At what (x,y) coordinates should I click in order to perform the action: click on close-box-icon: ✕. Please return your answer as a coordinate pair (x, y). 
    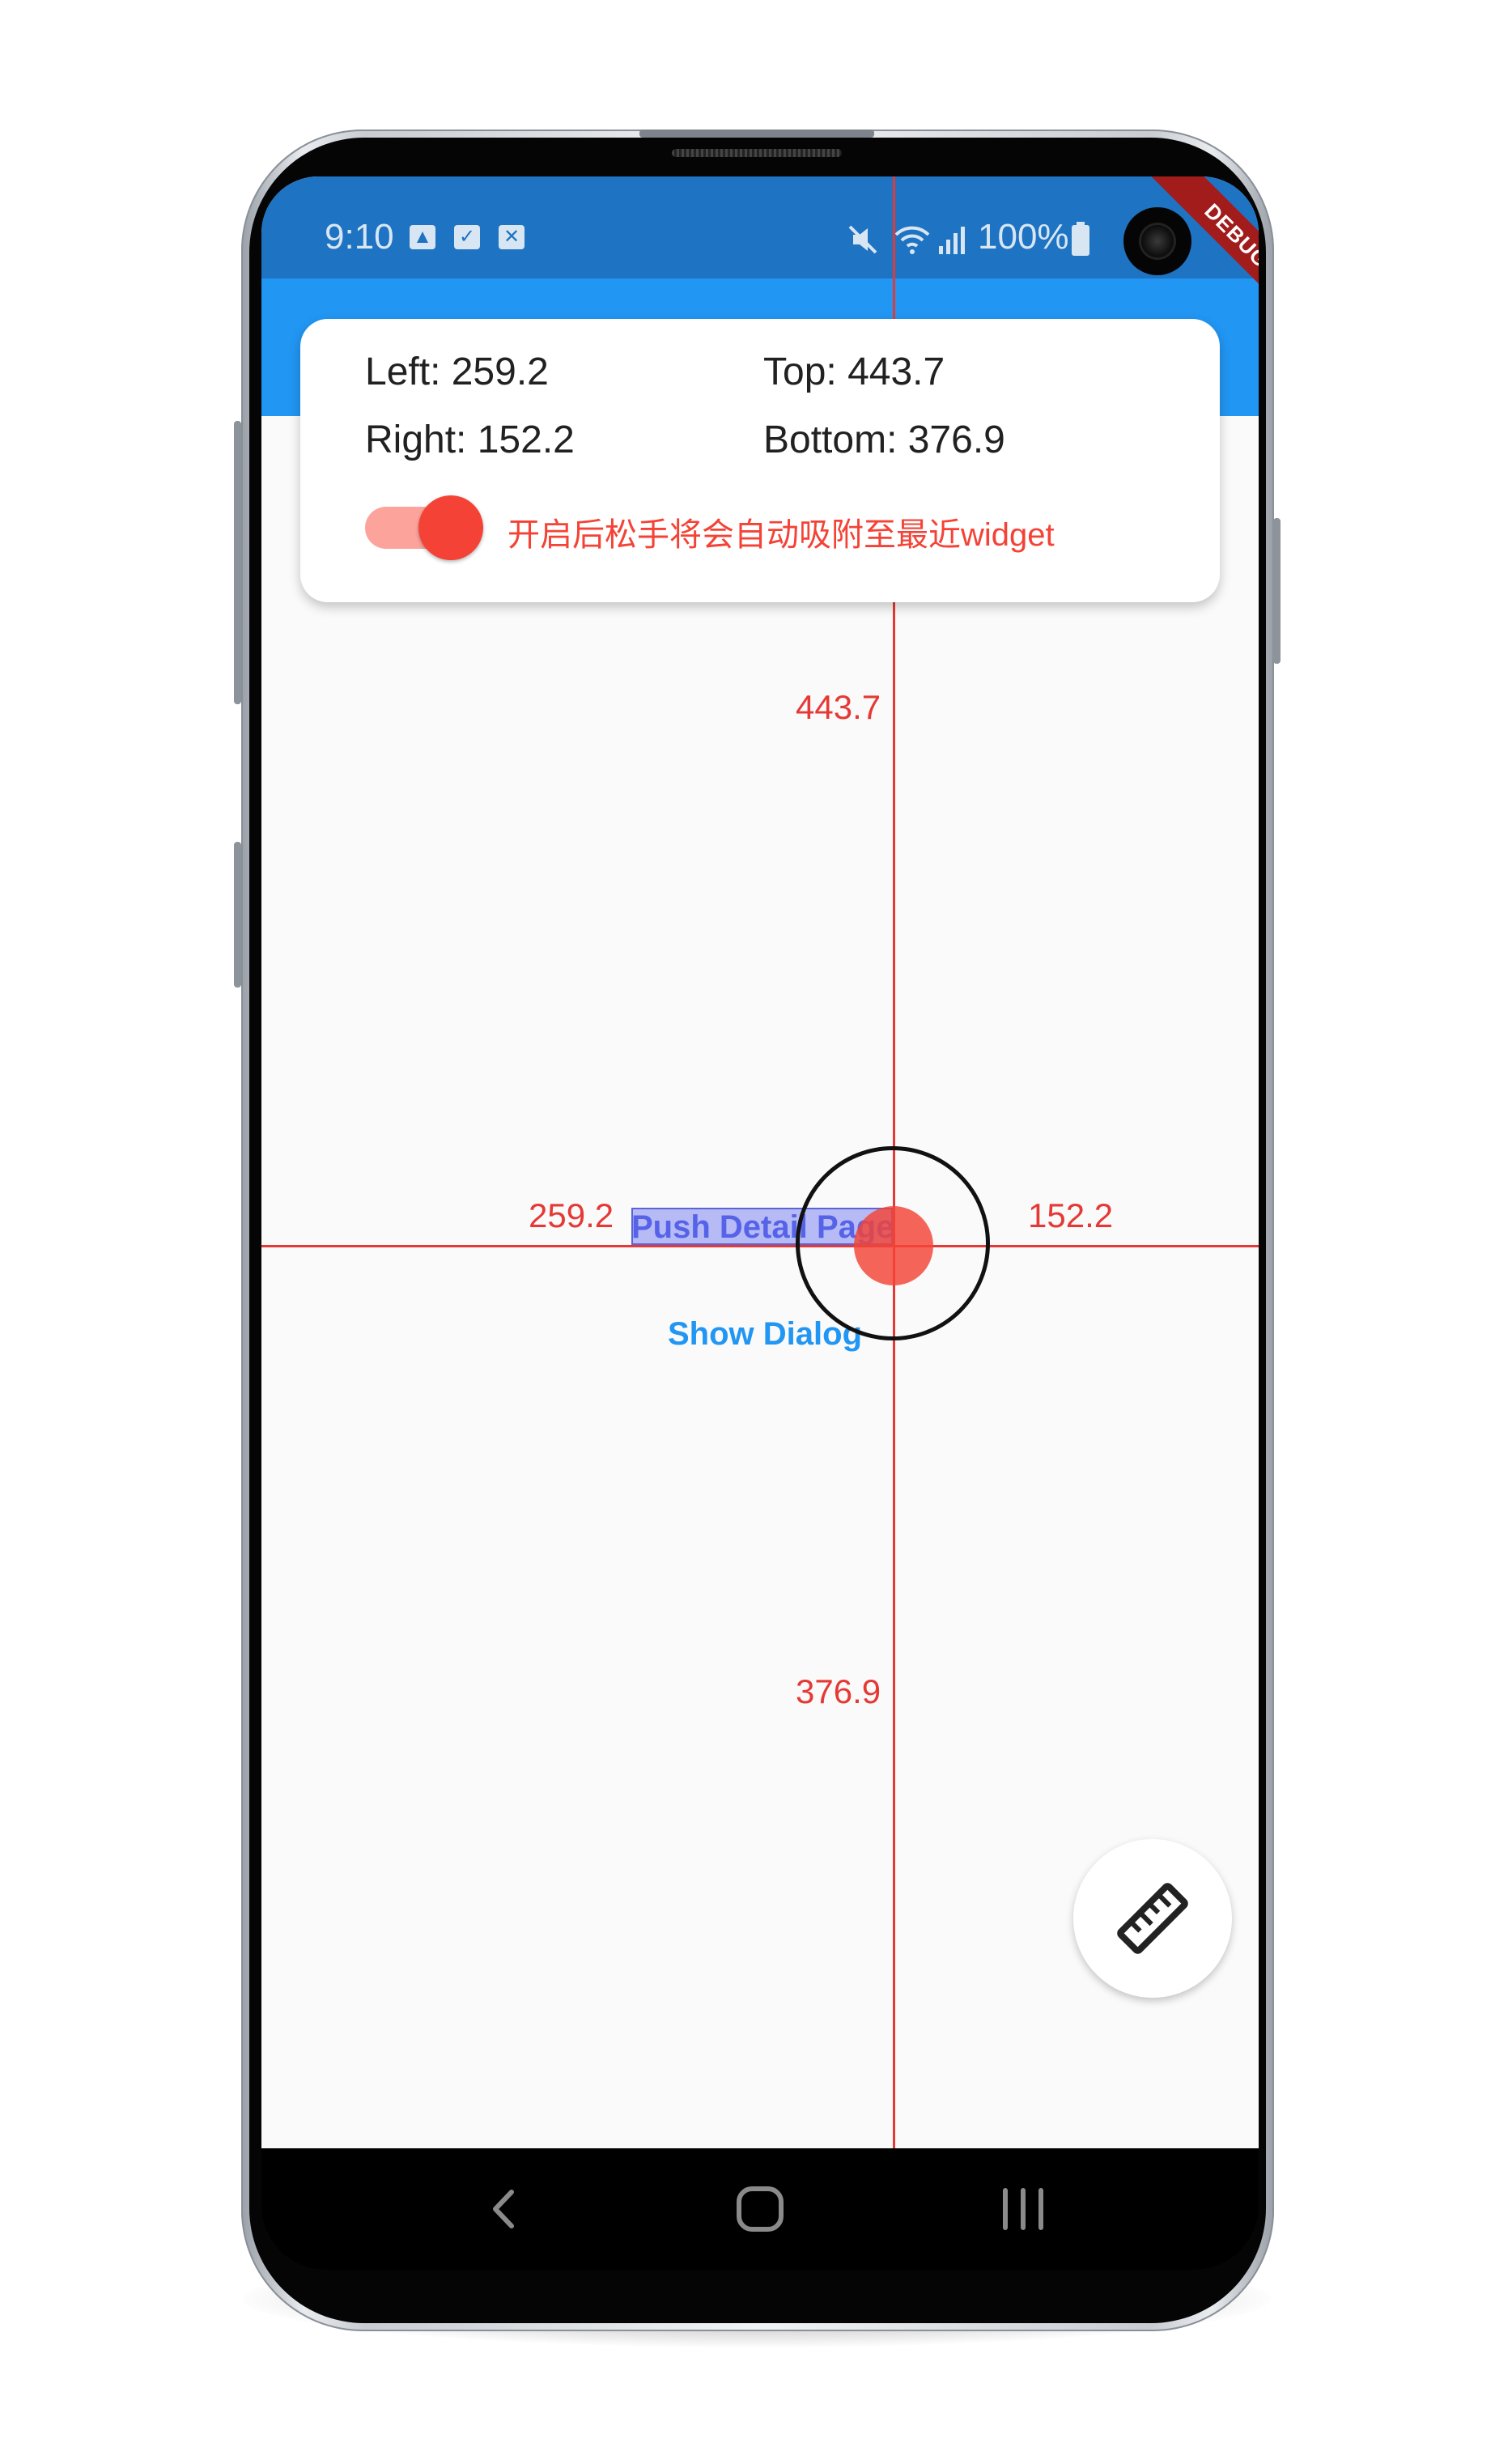
    Looking at the image, I should click on (512, 237).